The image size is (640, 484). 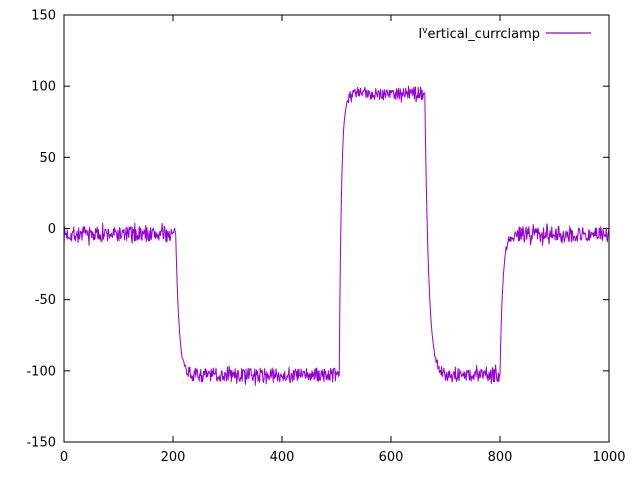 What do you see at coordinates (608, 457) in the screenshot?
I see `x-tick-label: 1000` at bounding box center [608, 457].